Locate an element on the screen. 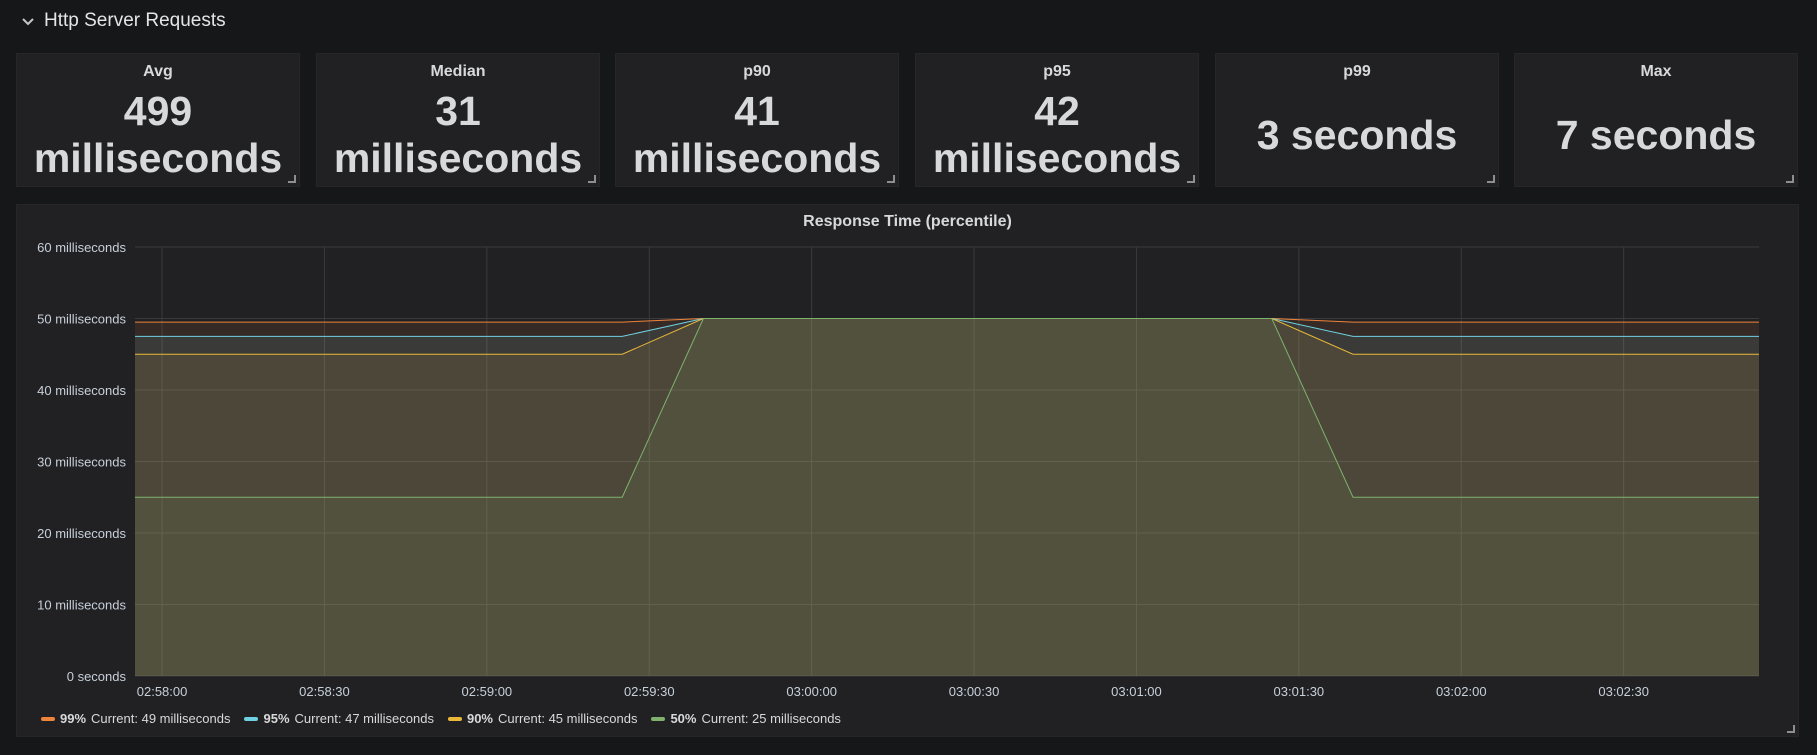 The image size is (1817, 755). graph-title: Response Time (percentile) is located at coordinates (907, 221).